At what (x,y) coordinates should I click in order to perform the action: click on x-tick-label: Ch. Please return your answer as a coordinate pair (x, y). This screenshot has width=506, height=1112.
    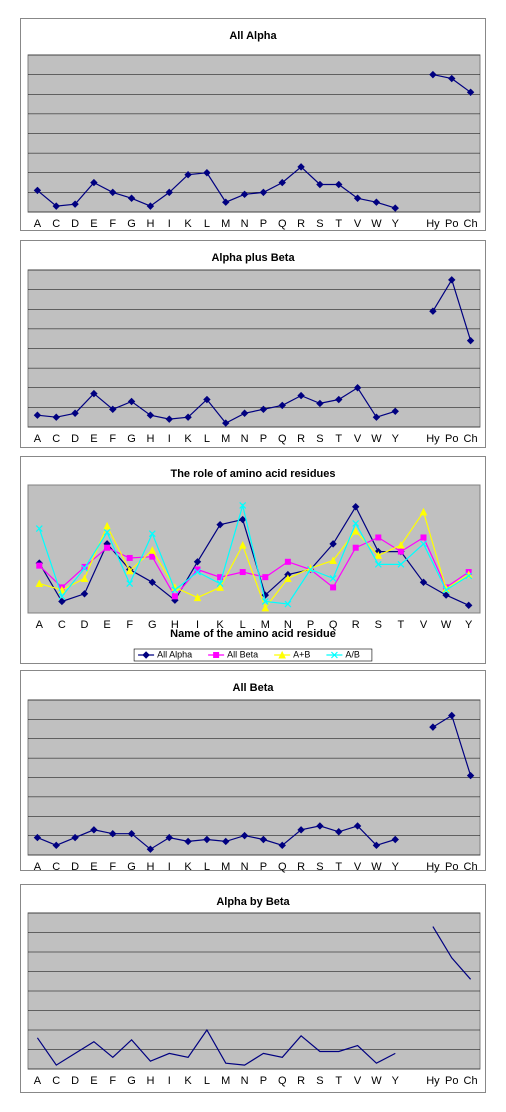
    Looking at the image, I should click on (471, 867).